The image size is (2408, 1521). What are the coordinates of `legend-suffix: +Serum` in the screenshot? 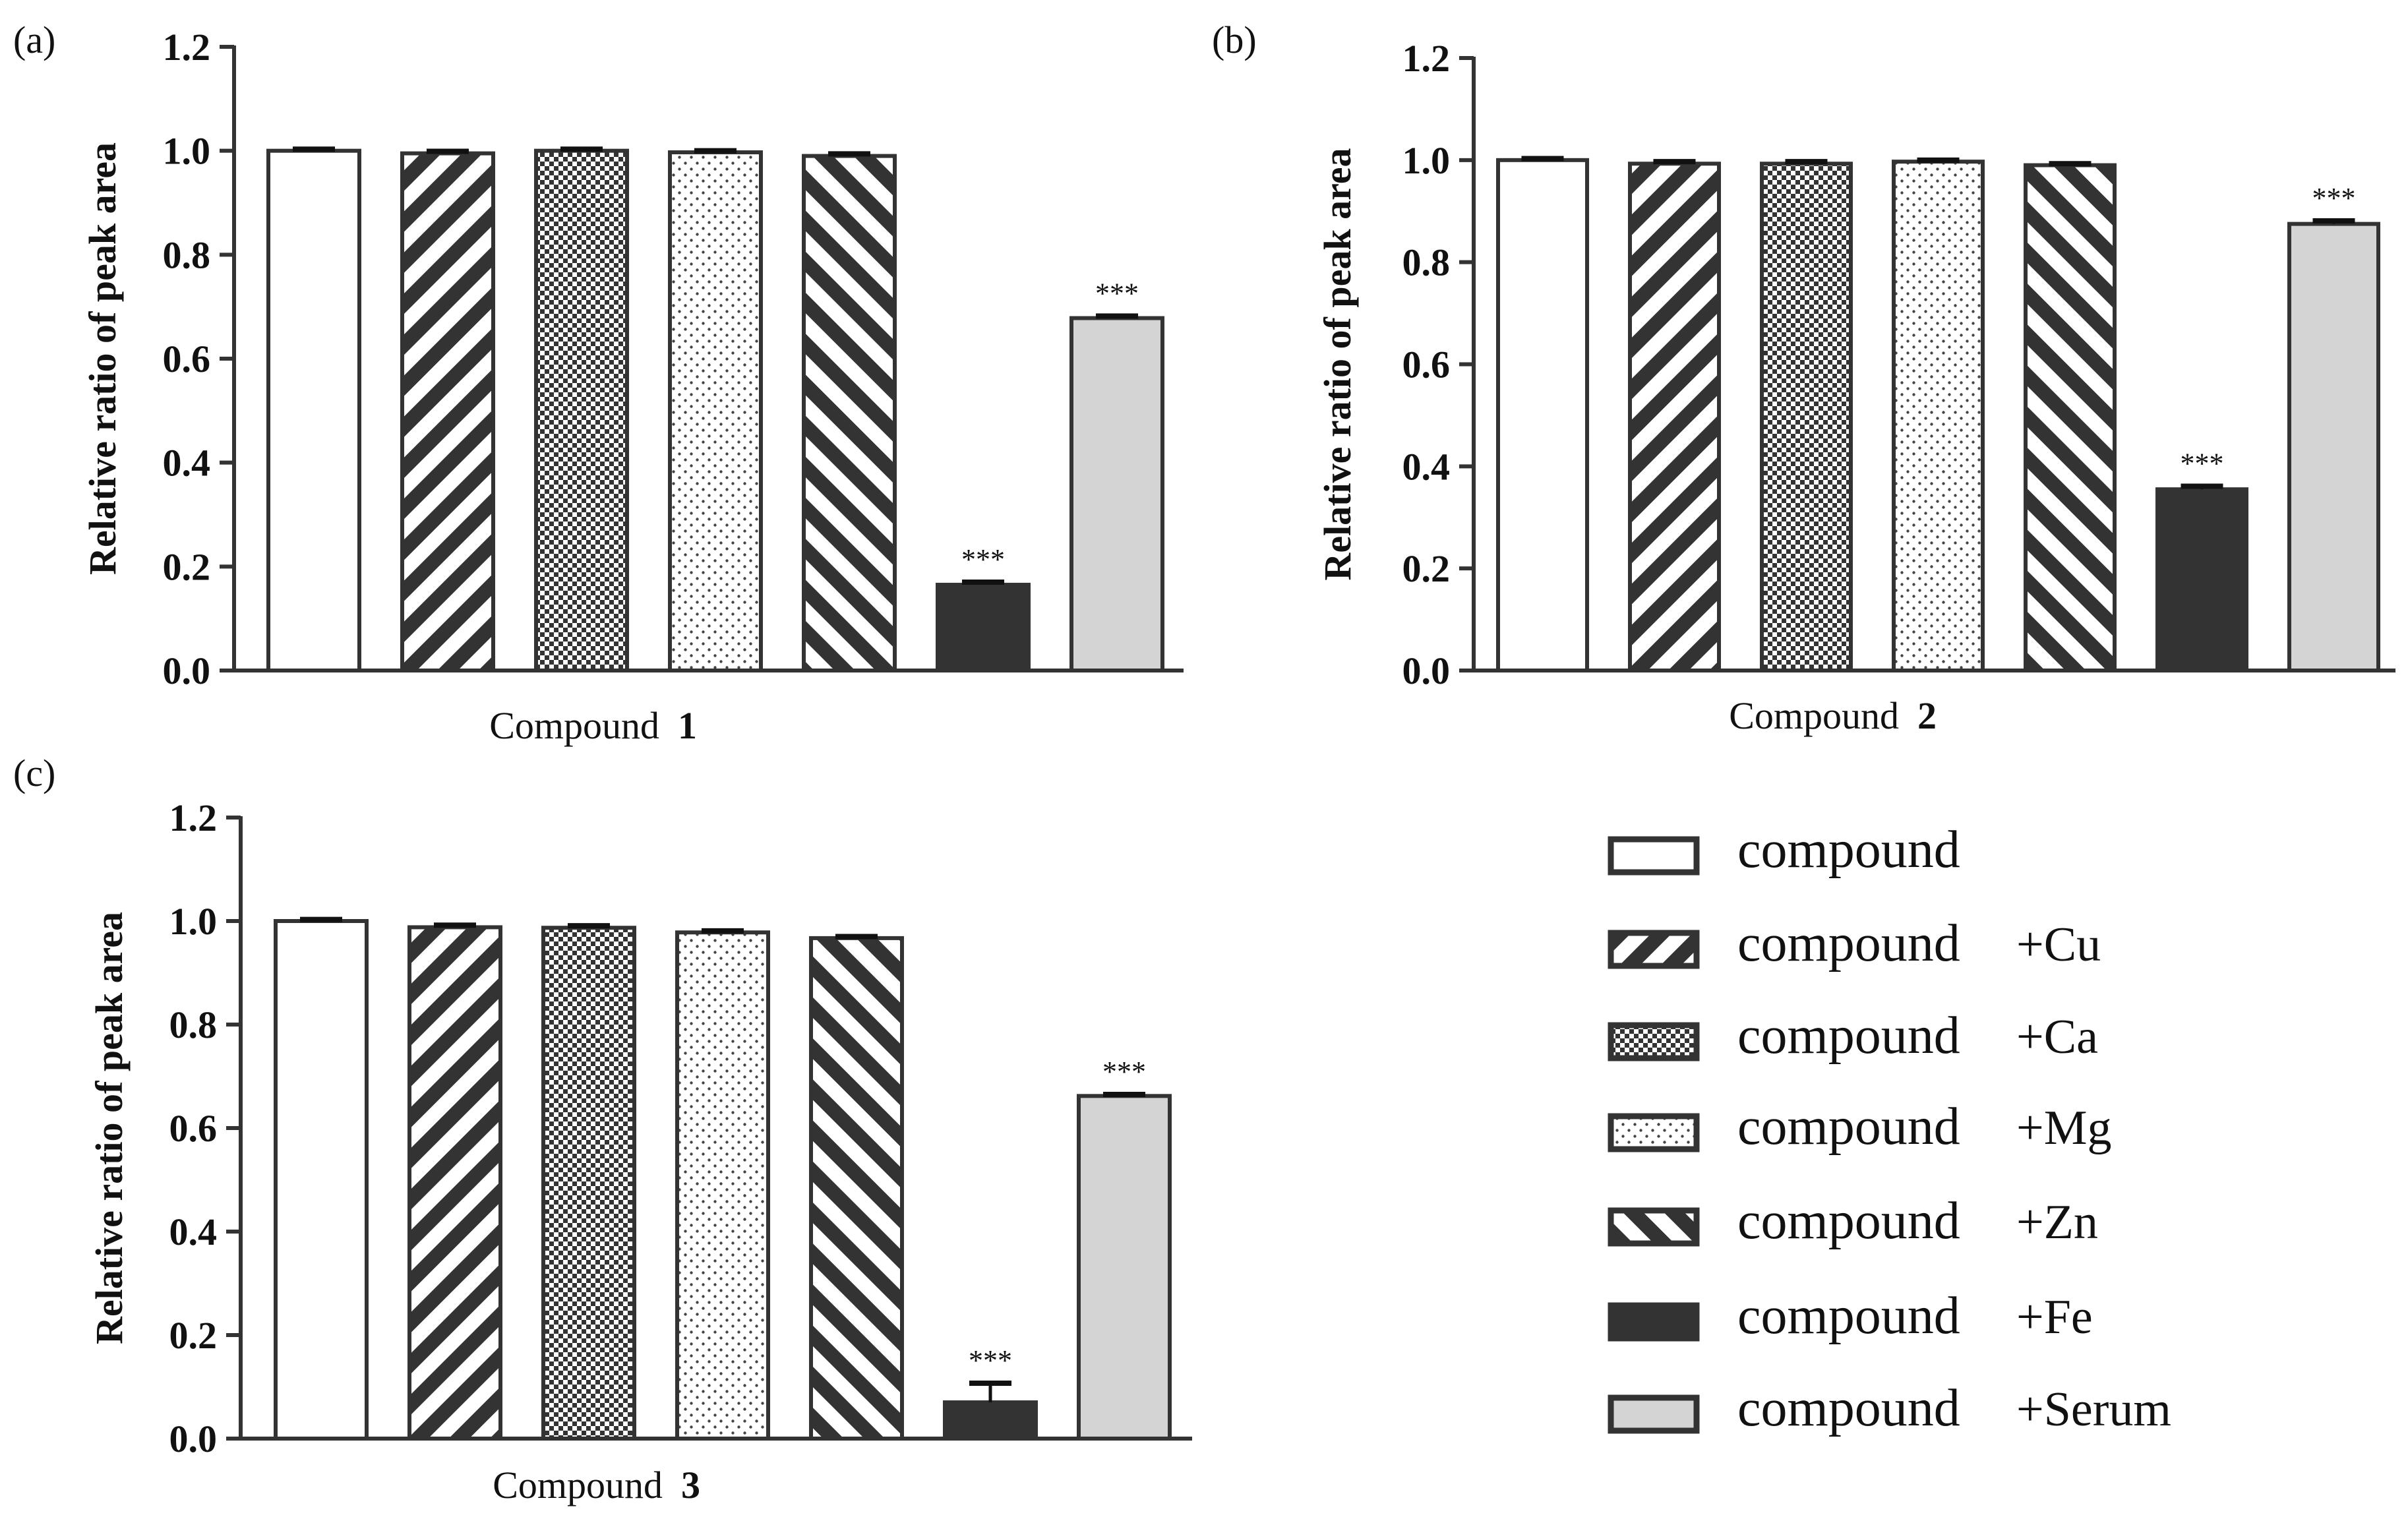 It's located at (2093, 1410).